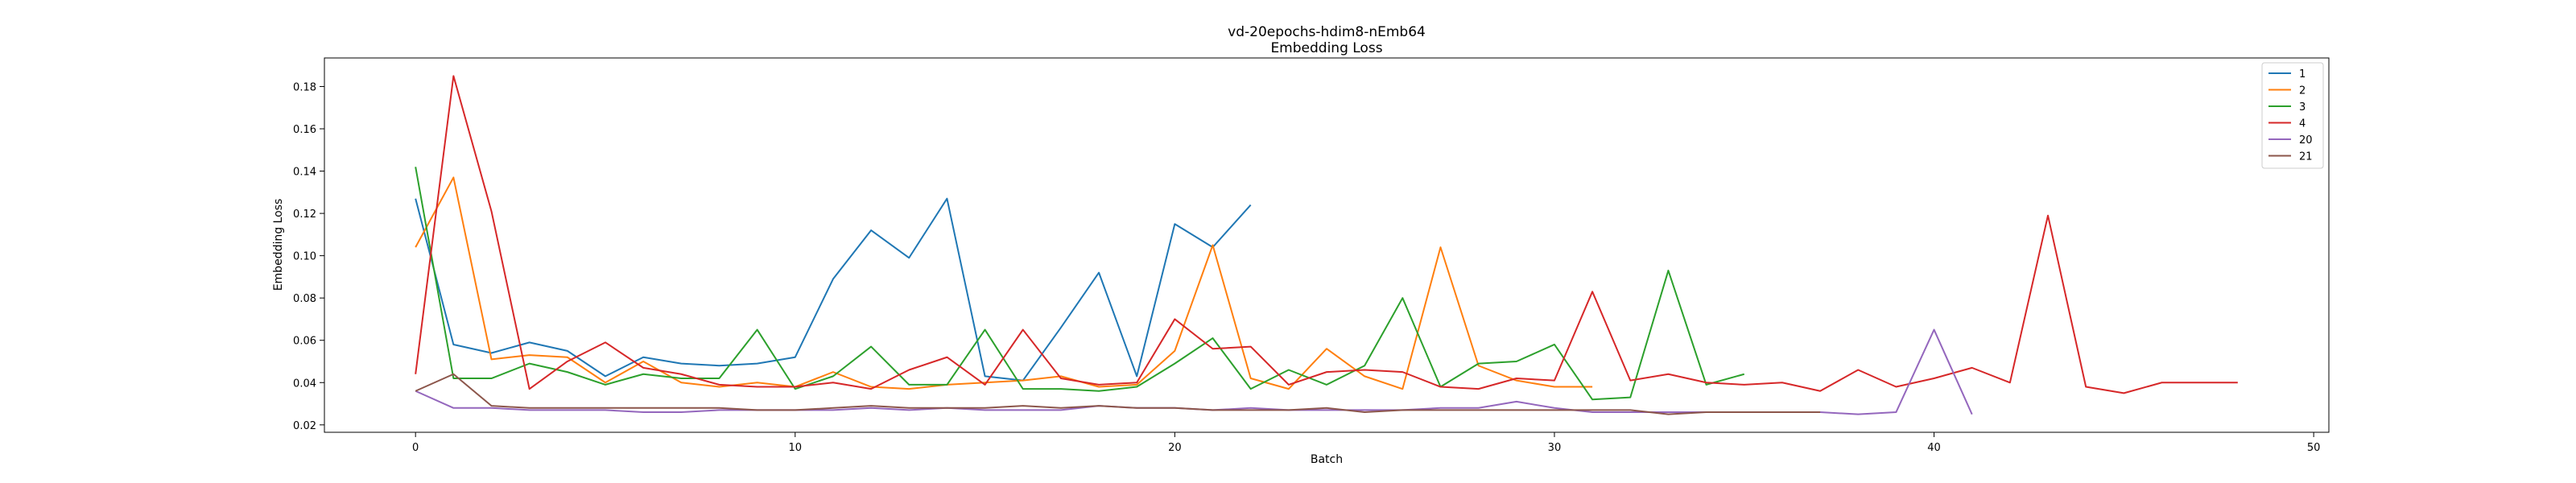 Image resolution: width=2576 pixels, height=483 pixels. What do you see at coordinates (304, 426) in the screenshot?
I see `y-tick-label: 0.02` at bounding box center [304, 426].